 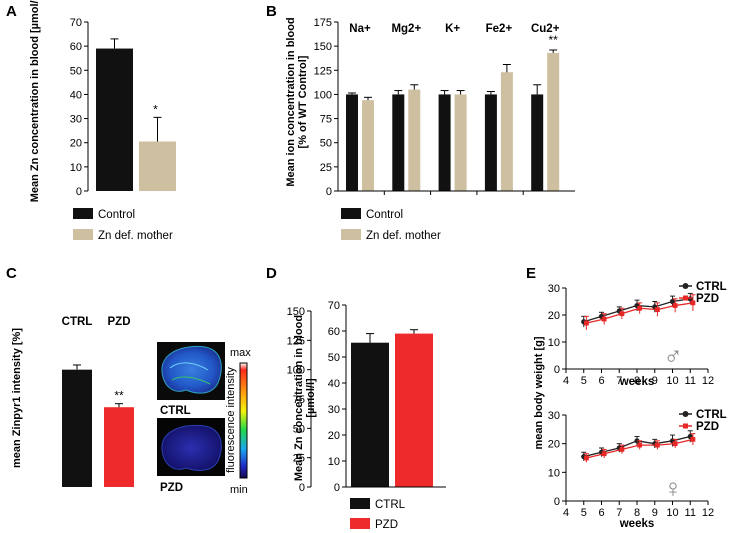 I want to click on d-y-tick-label: 50, so click(x=334, y=358).